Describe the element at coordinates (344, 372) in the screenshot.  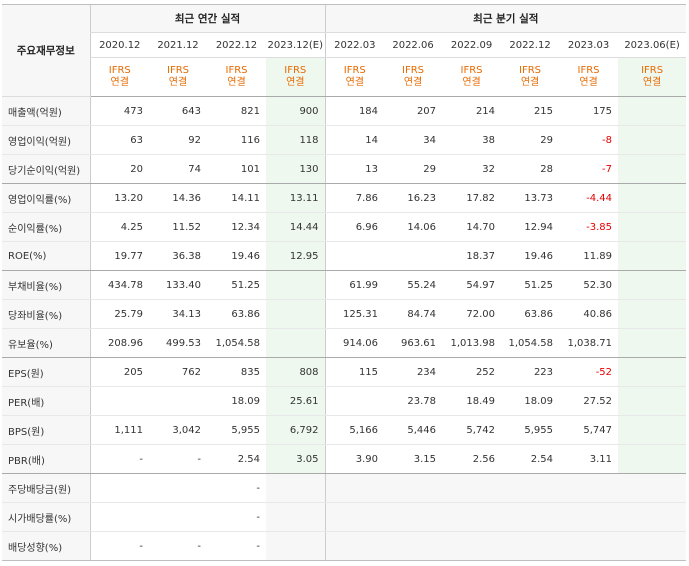
I see `table-row: EPS(원) 205 762 835 808 115 234 252 223 -52` at that location.